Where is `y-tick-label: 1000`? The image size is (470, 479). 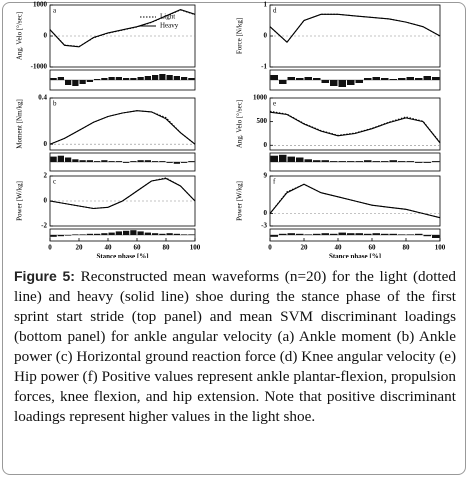
y-tick-label: 1000 is located at coordinates (260, 98).